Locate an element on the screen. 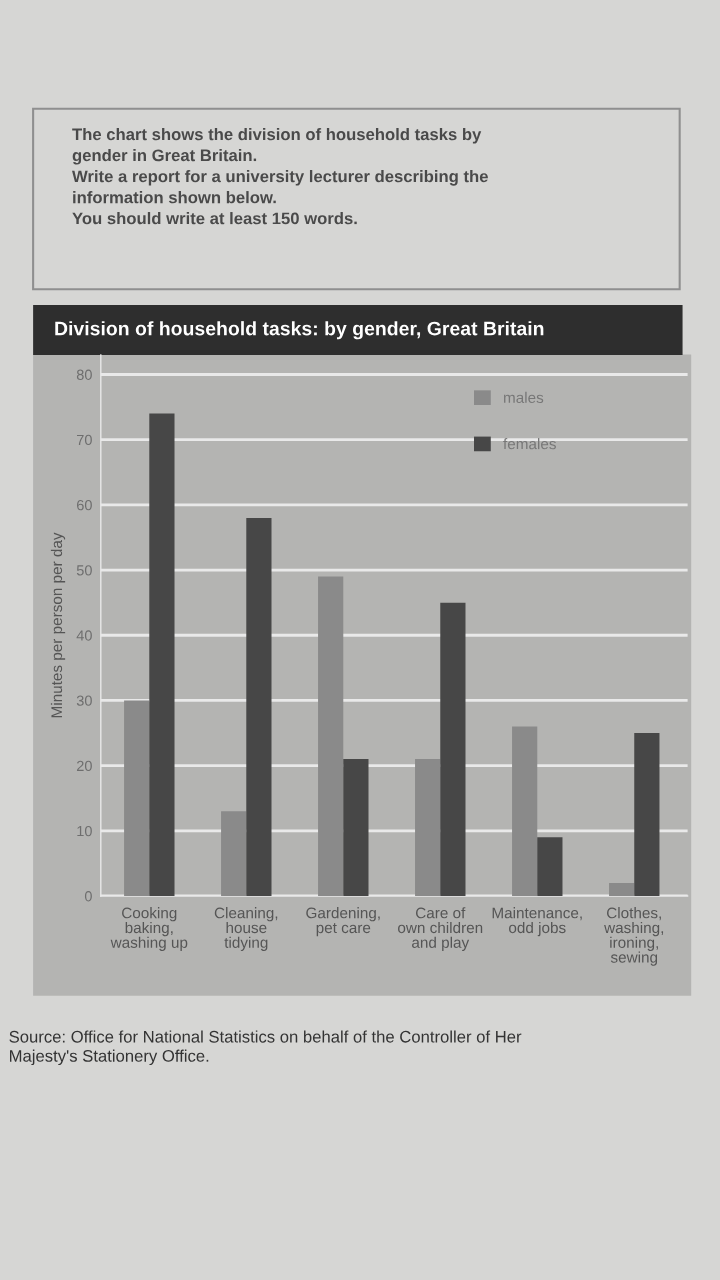  legend-label: females is located at coordinates (529, 444).